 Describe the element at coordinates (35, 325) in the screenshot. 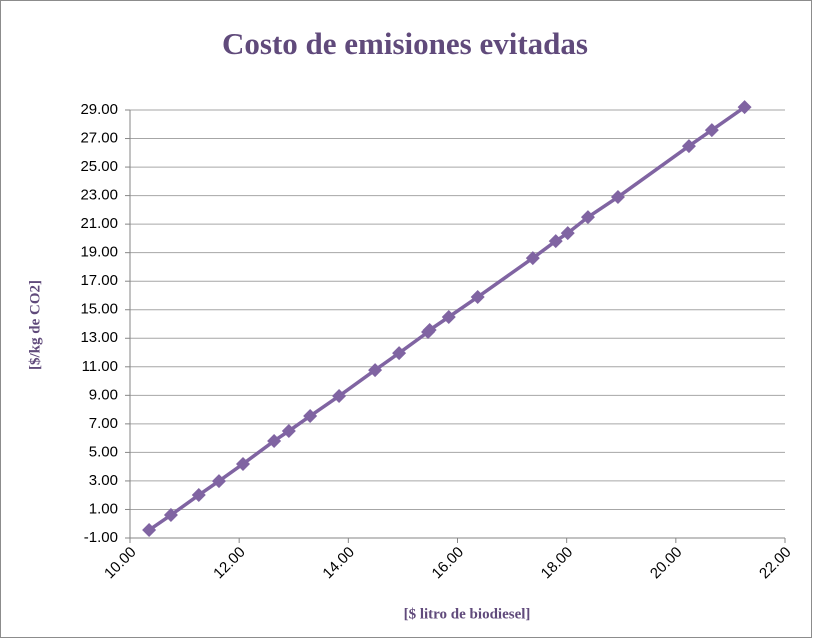

I see `y-axis-title: [$/kg de CO2]` at that location.